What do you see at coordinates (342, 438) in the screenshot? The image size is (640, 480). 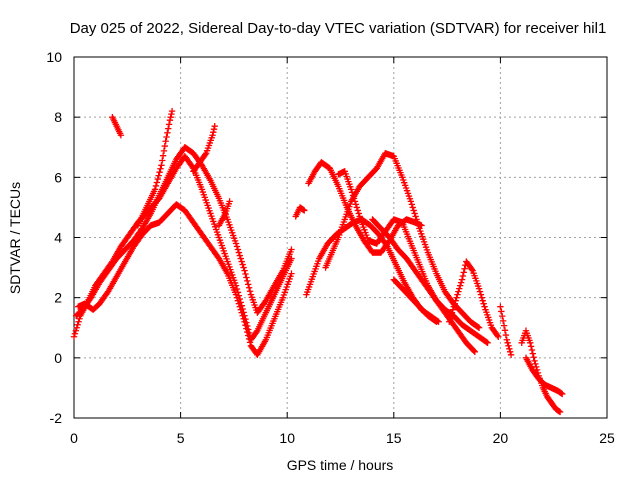 I see `x-tick-labels: 0 5 10 15 20 25` at bounding box center [342, 438].